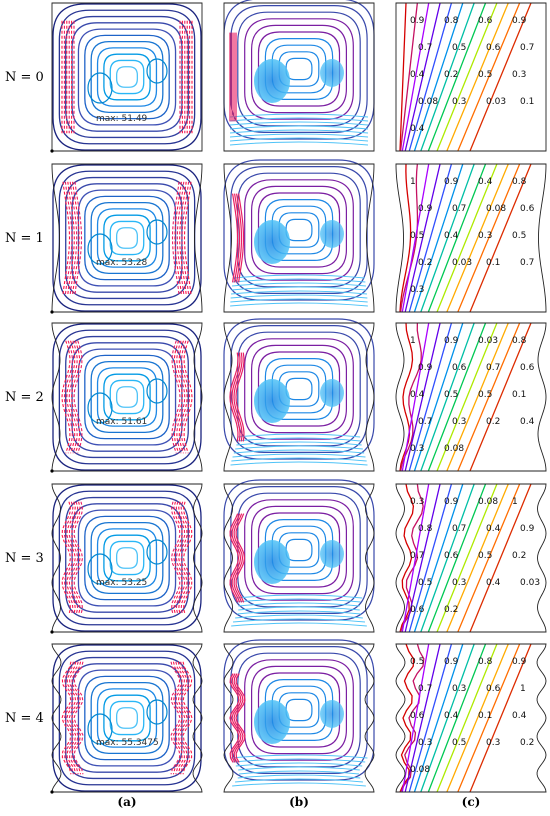 The image size is (550, 816). I want to click on isotherm-label: 0.1, so click(527, 102).